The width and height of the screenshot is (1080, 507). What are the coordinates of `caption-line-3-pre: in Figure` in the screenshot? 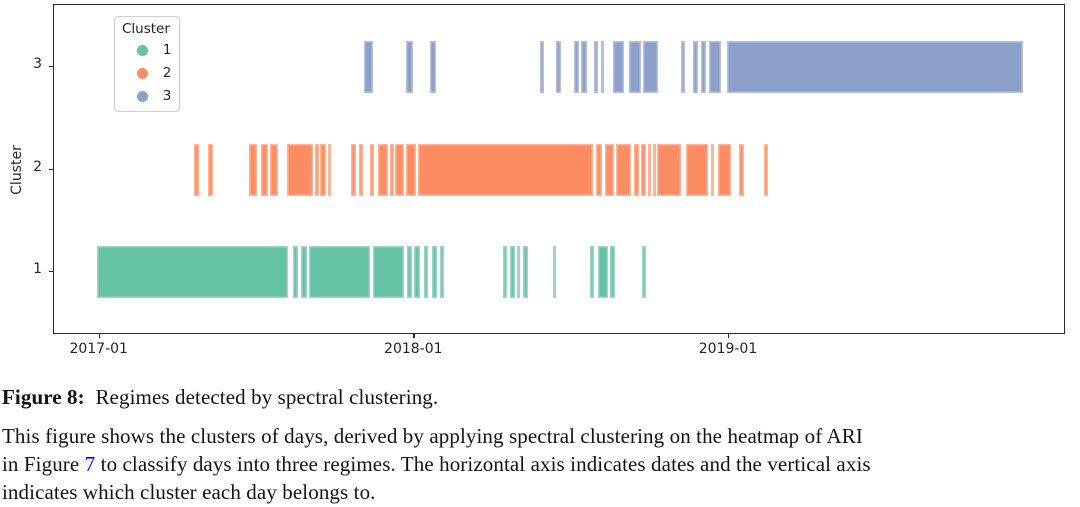 It's located at (43, 464).